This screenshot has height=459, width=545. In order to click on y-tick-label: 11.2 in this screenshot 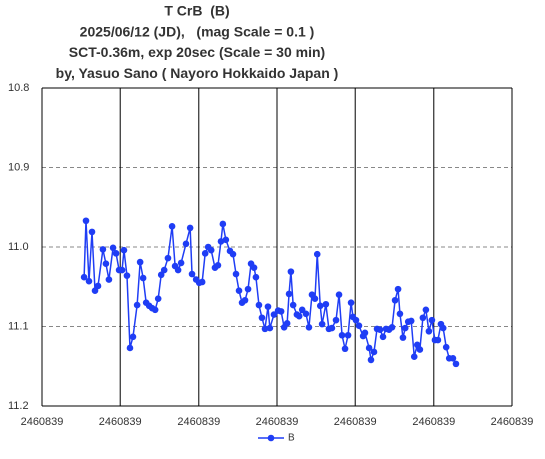, I will do `click(18, 406)`.